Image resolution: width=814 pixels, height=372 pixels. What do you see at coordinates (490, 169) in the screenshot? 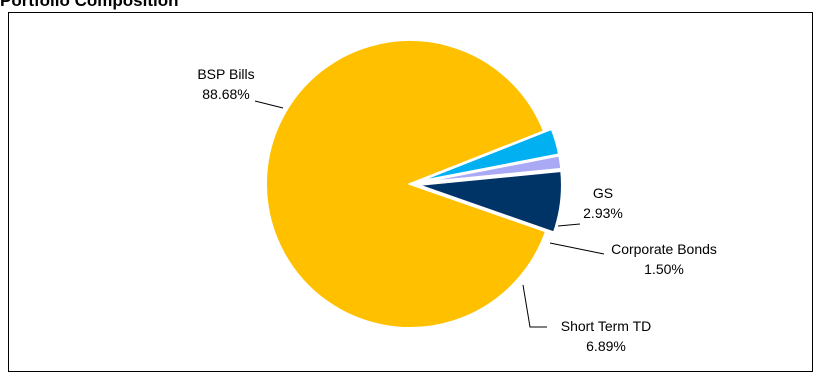
I see `pie-slice-corporate-bonds` at bounding box center [490, 169].